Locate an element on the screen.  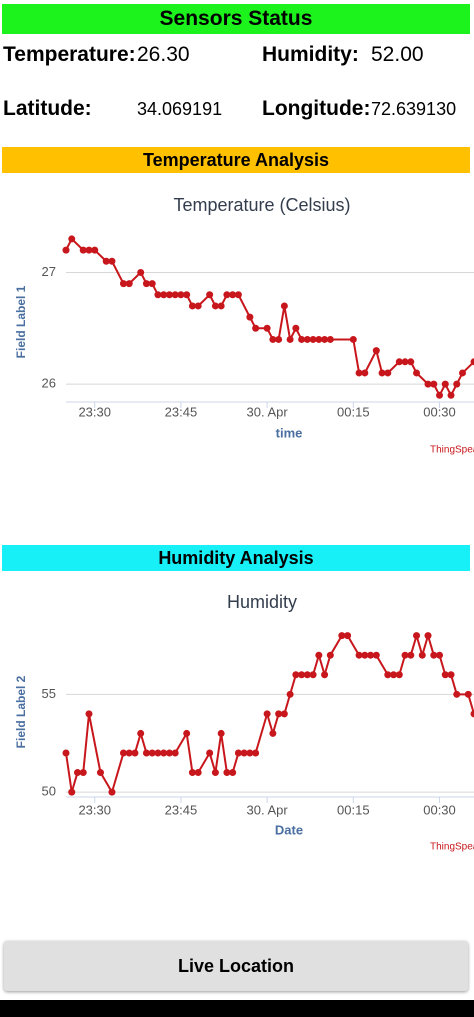
x-tick-label: 23:45 is located at coordinates (181, 411).